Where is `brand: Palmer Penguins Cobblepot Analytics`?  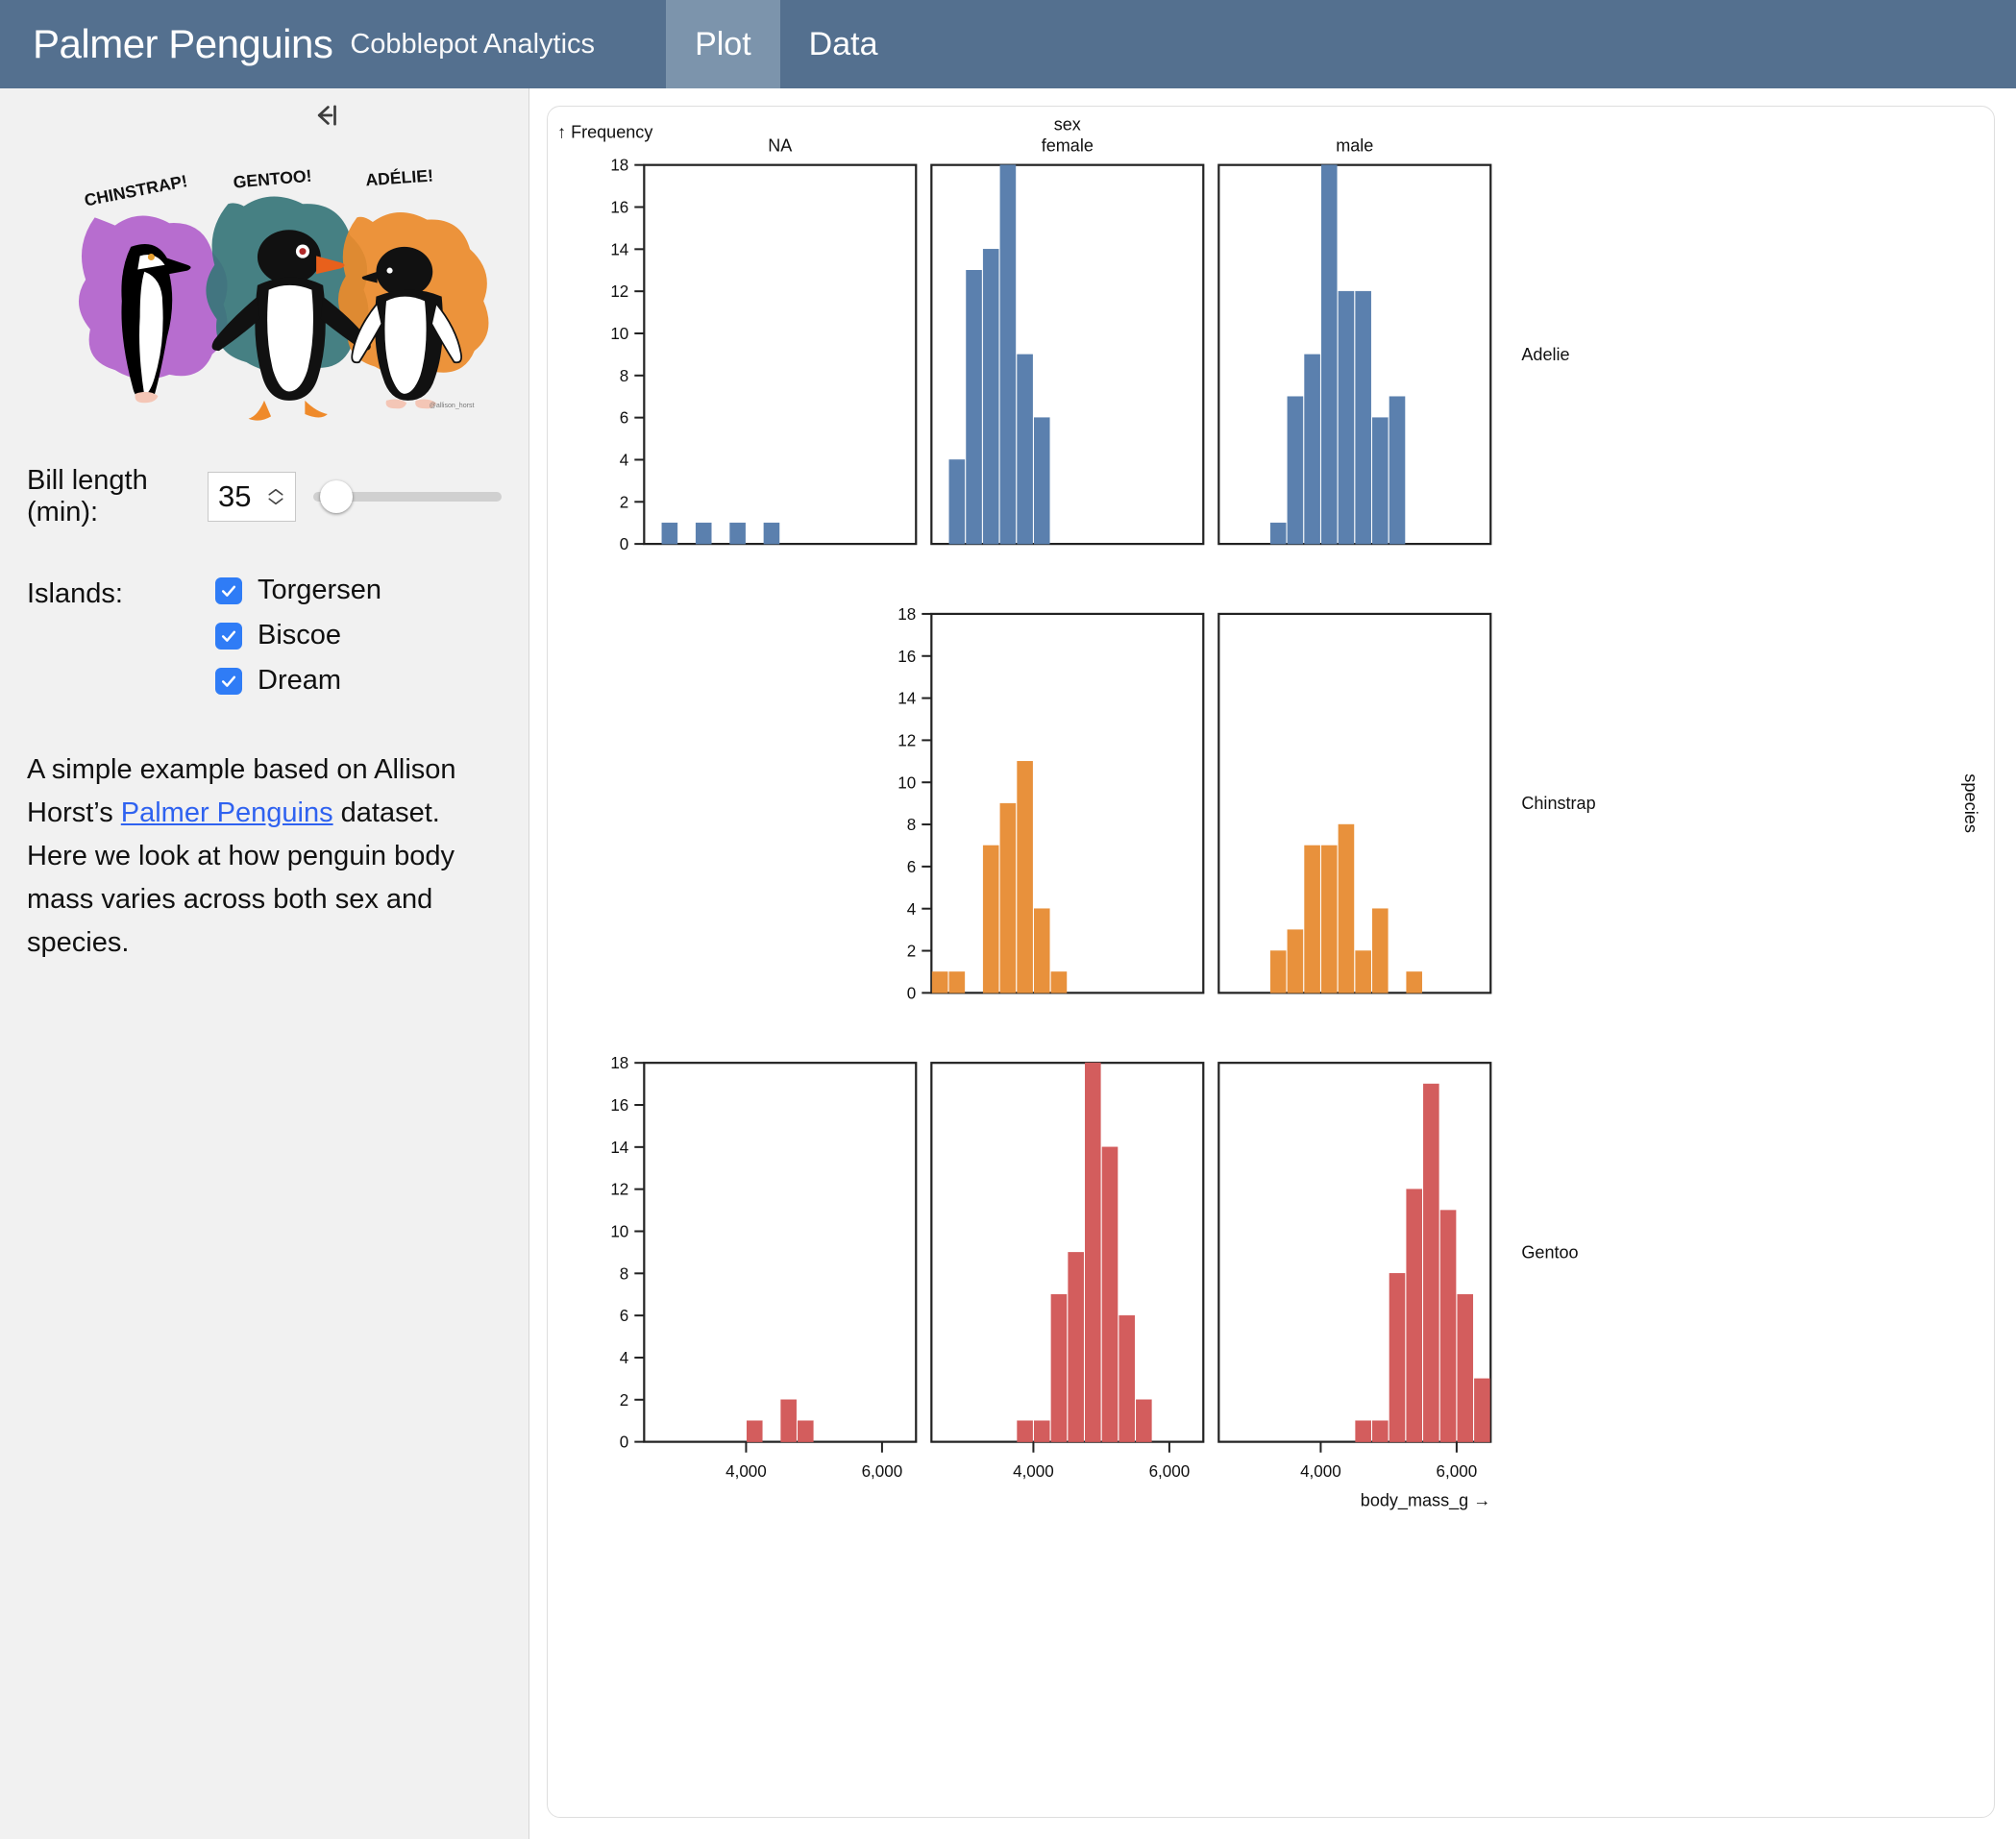 brand: Palmer Penguins Cobblepot Analytics is located at coordinates (313, 44).